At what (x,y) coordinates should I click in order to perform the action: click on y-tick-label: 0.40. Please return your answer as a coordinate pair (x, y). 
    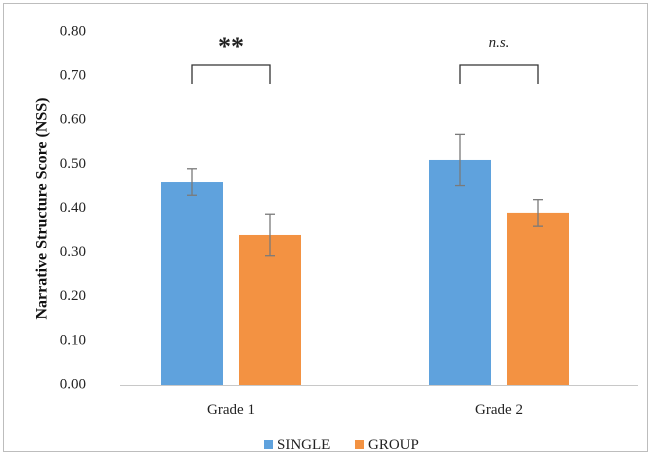
    Looking at the image, I should click on (73, 208).